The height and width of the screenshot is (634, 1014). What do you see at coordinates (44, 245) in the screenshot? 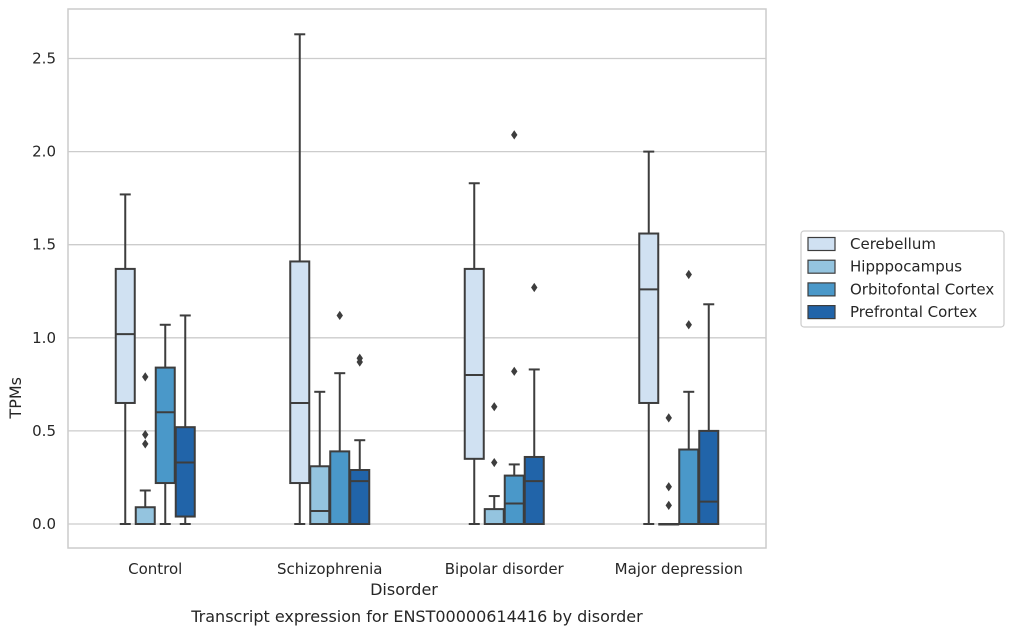
I see `y-tick-label: 1.5` at bounding box center [44, 245].